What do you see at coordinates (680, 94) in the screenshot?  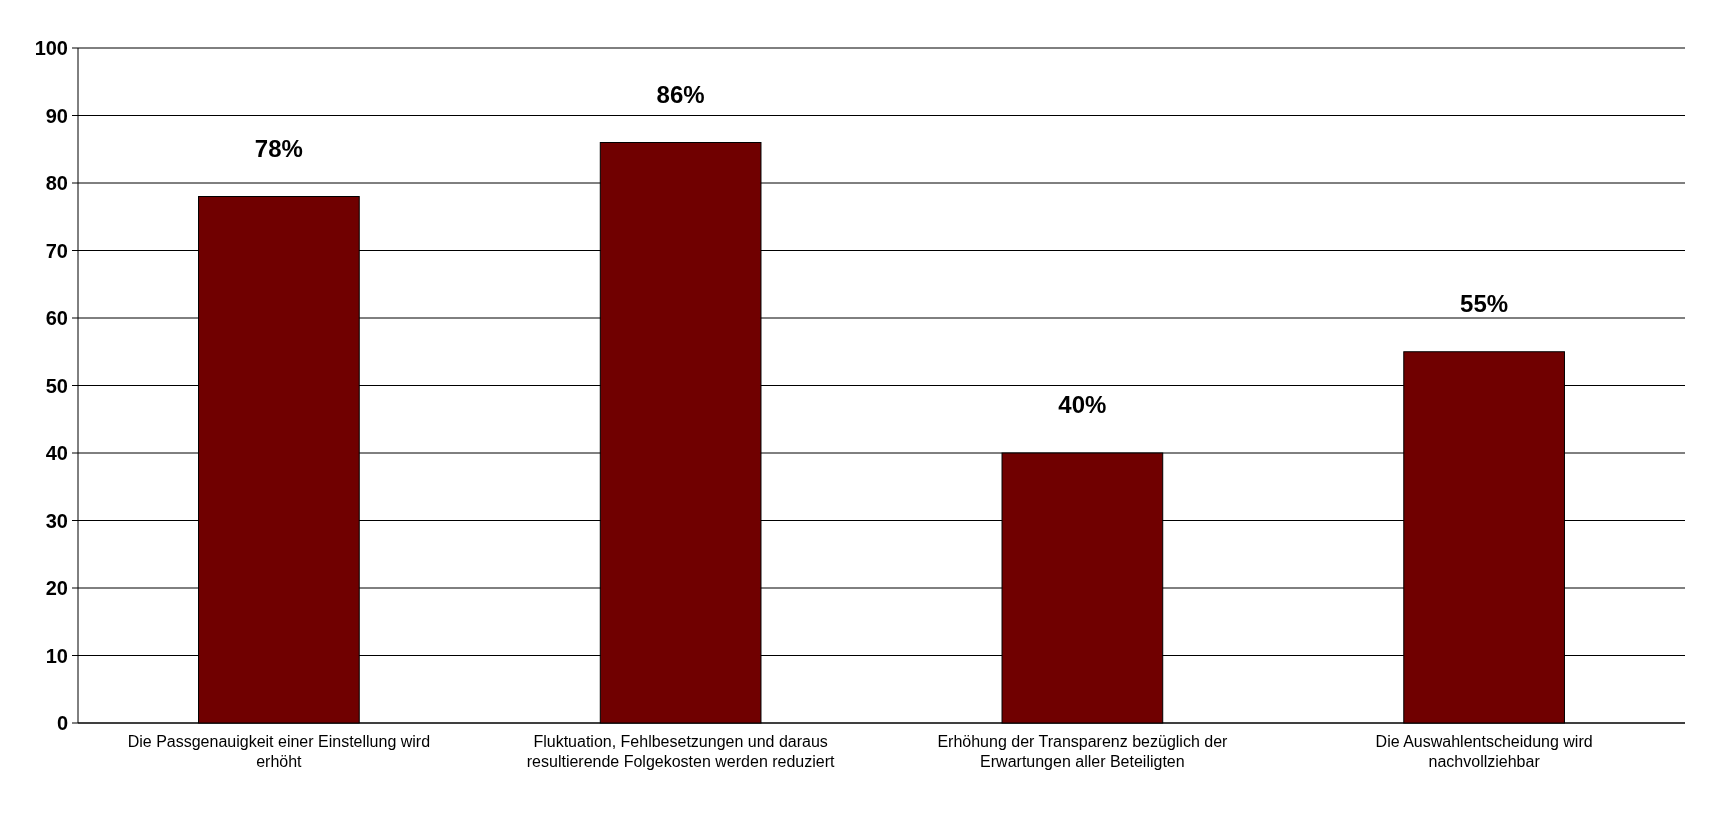 I see `data-label: 86%` at bounding box center [680, 94].